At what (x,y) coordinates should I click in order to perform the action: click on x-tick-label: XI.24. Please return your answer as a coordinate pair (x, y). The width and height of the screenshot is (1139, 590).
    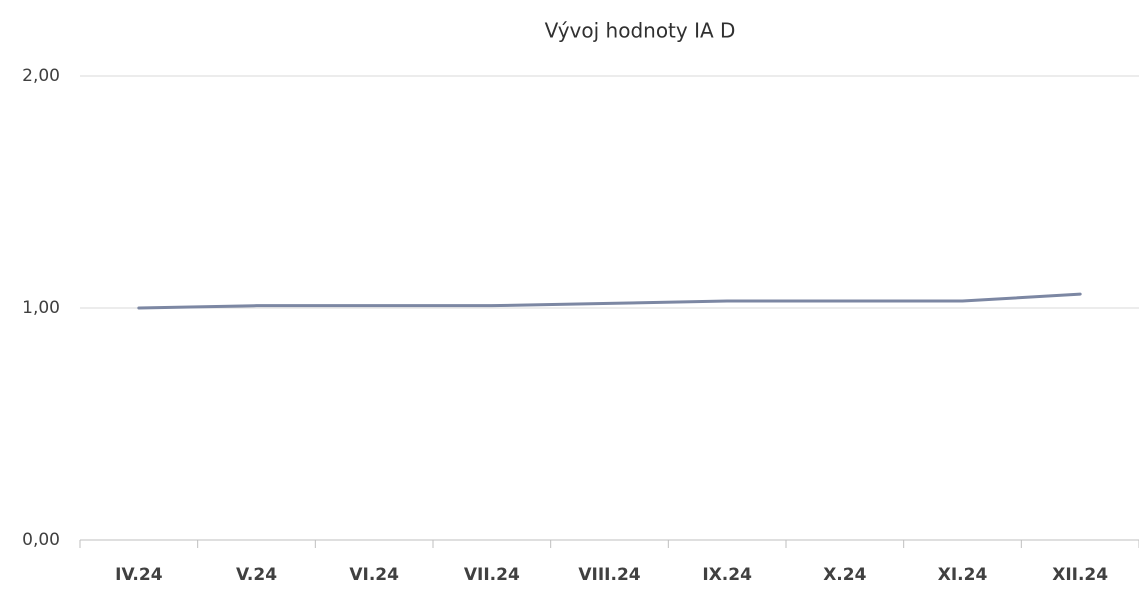
    Looking at the image, I should click on (963, 575).